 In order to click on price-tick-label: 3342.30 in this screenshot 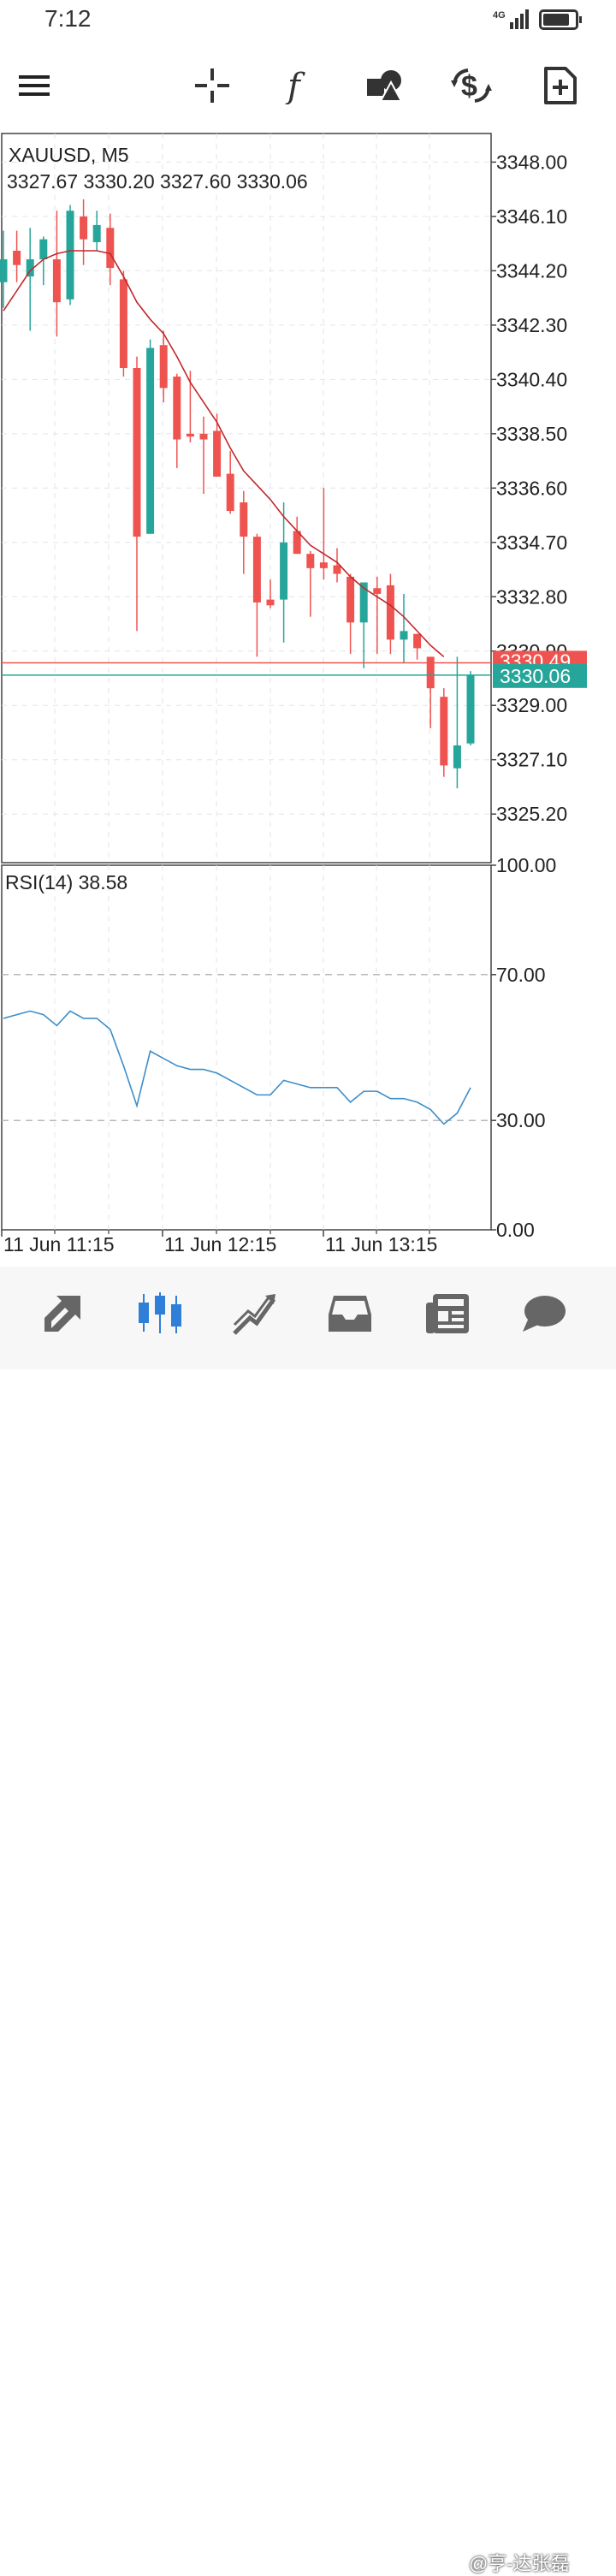, I will do `click(531, 325)`.